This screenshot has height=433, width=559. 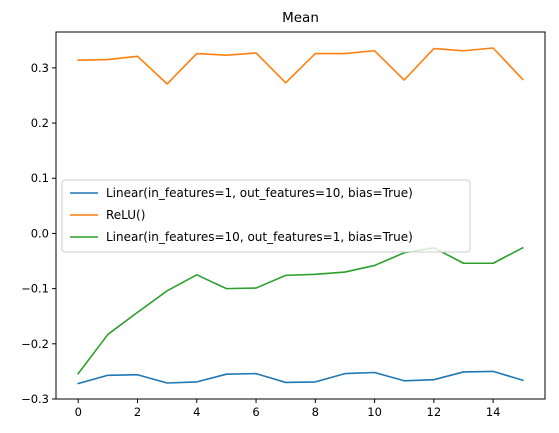 What do you see at coordinates (288, 409) in the screenshot?
I see `x-axis: 0 2 4 6 8 10 12 14` at bounding box center [288, 409].